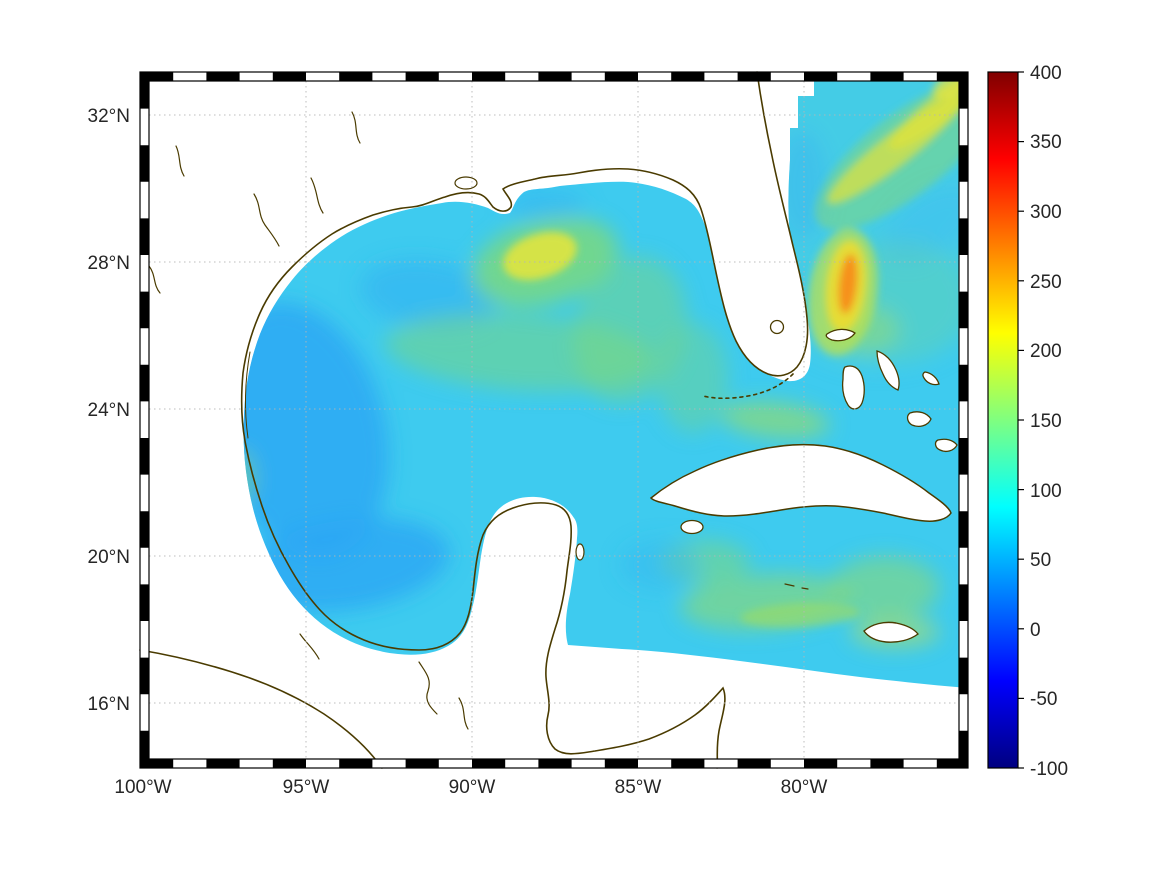 Image resolution: width=1167 pixels, height=875 pixels. Describe the element at coordinates (1046, 282) in the screenshot. I see `cb-label-250: 250` at that location.